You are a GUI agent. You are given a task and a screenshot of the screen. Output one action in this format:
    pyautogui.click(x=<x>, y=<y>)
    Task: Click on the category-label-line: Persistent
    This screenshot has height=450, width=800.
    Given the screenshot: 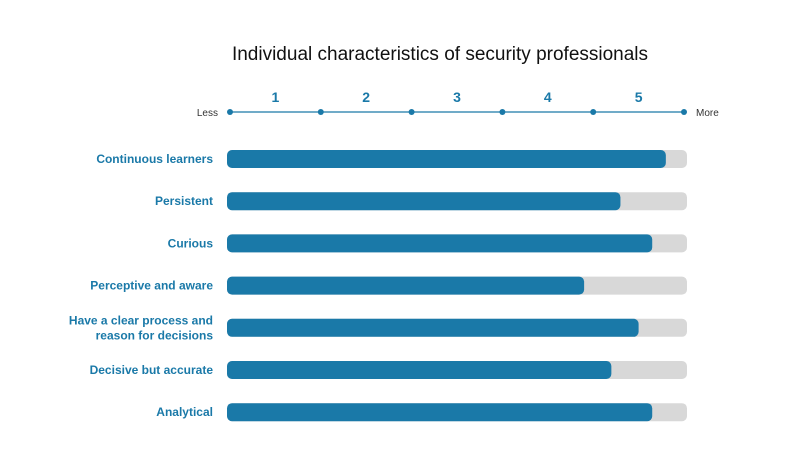 What is the action you would take?
    pyautogui.click(x=184, y=201)
    